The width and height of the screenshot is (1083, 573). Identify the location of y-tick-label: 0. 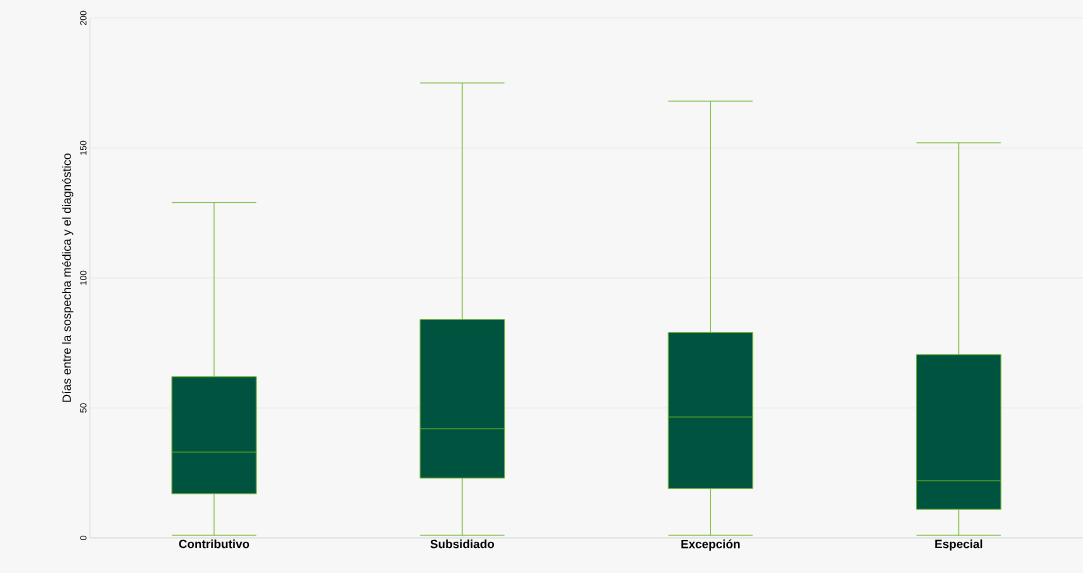
(83, 538).